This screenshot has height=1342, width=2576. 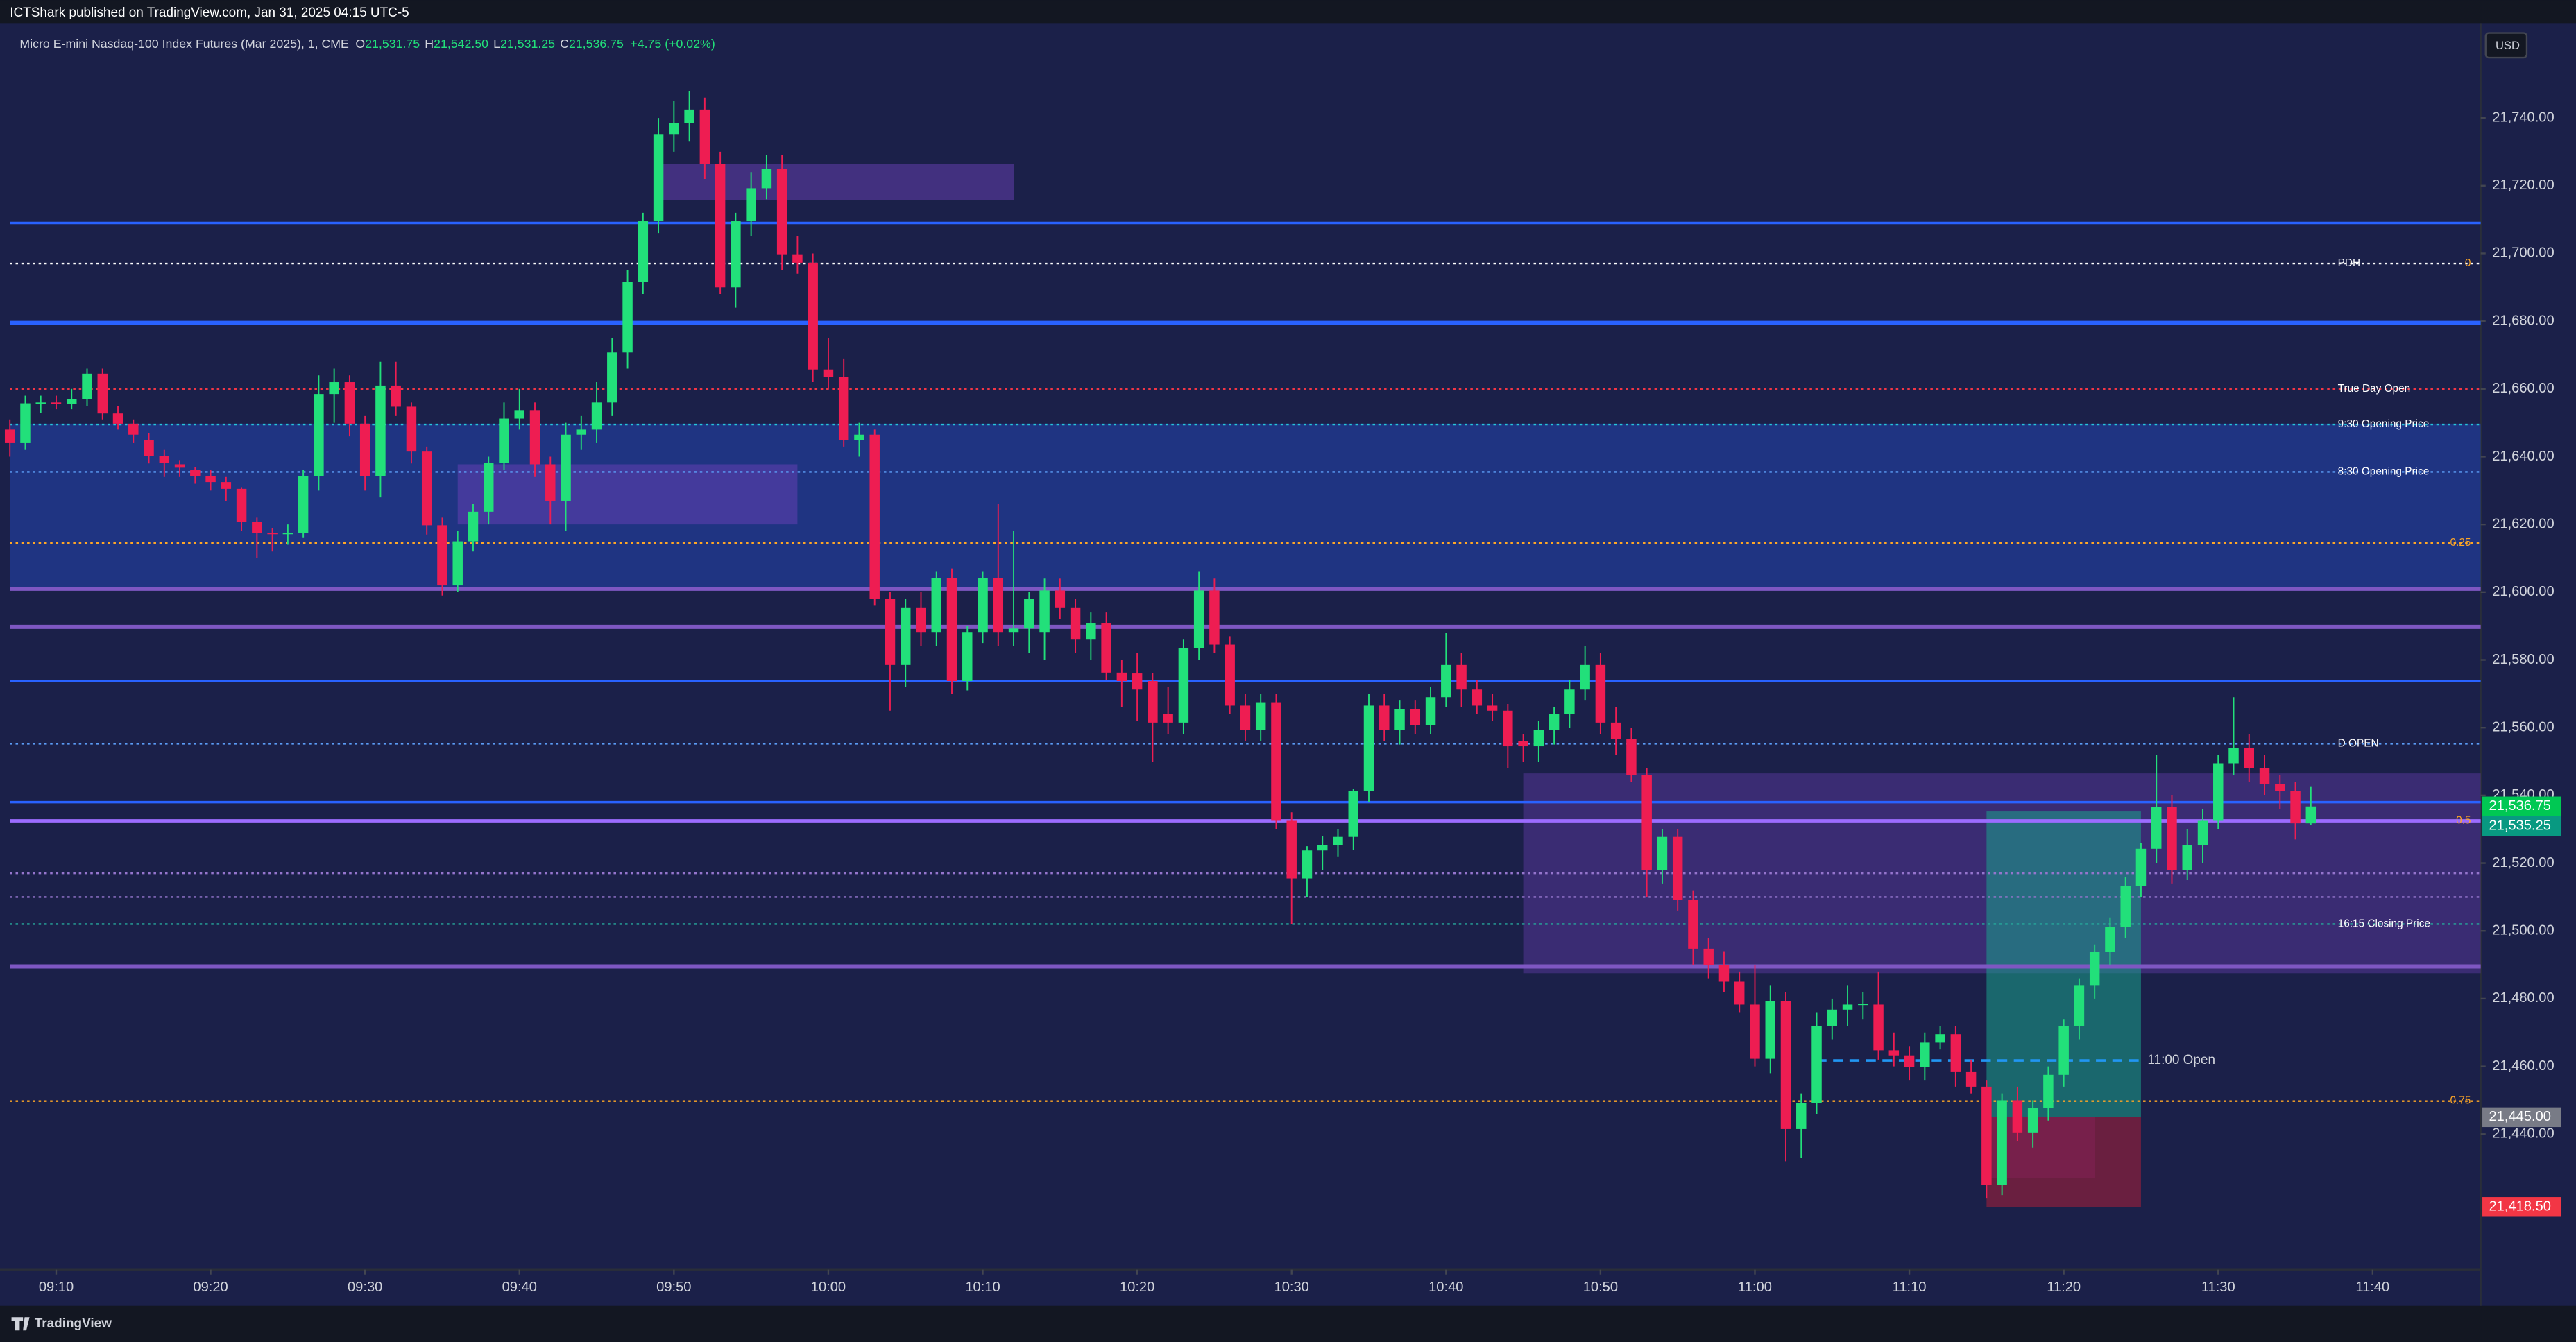 What do you see at coordinates (2358, 743) in the screenshot?
I see `level-label: D OPEN` at bounding box center [2358, 743].